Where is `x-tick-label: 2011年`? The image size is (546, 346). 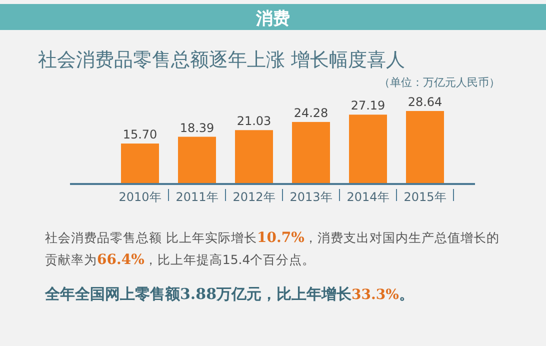 x-tick-label: 2011年 is located at coordinates (197, 197).